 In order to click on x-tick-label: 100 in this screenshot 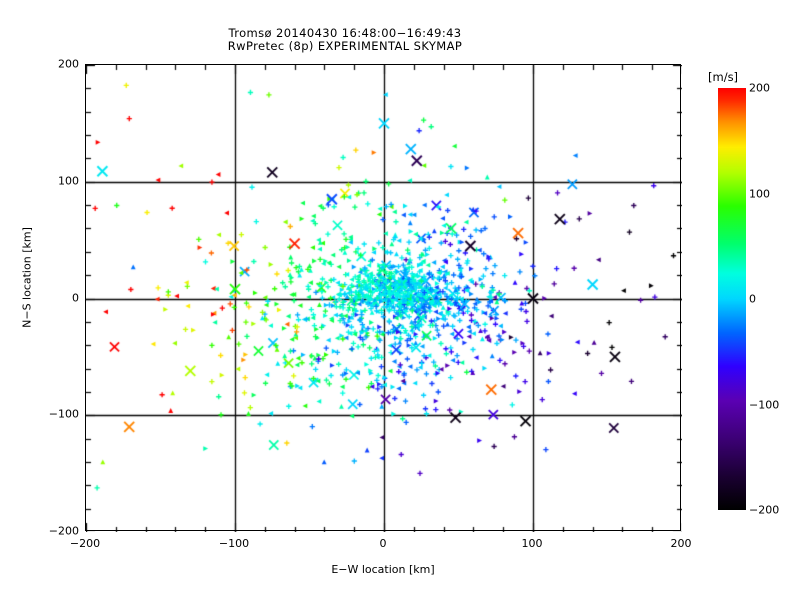, I will do `click(532, 543)`.